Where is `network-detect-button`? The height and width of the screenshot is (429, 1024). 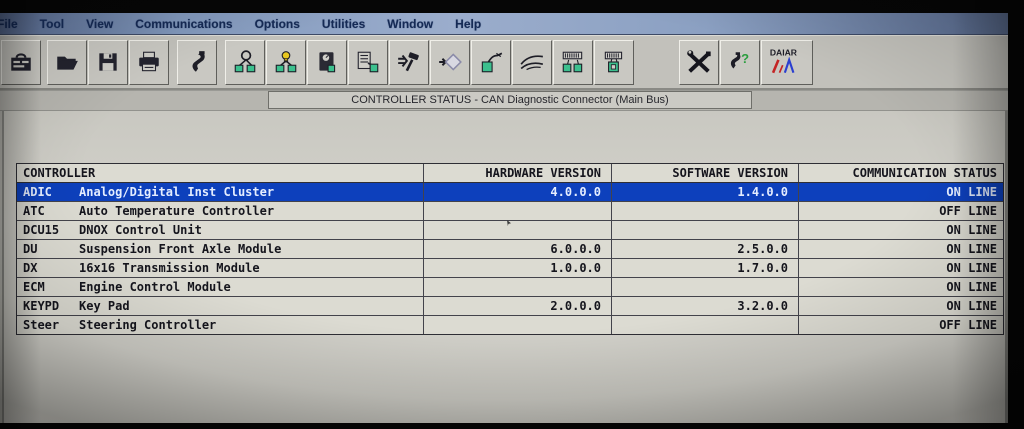 network-detect-button is located at coordinates (245, 62).